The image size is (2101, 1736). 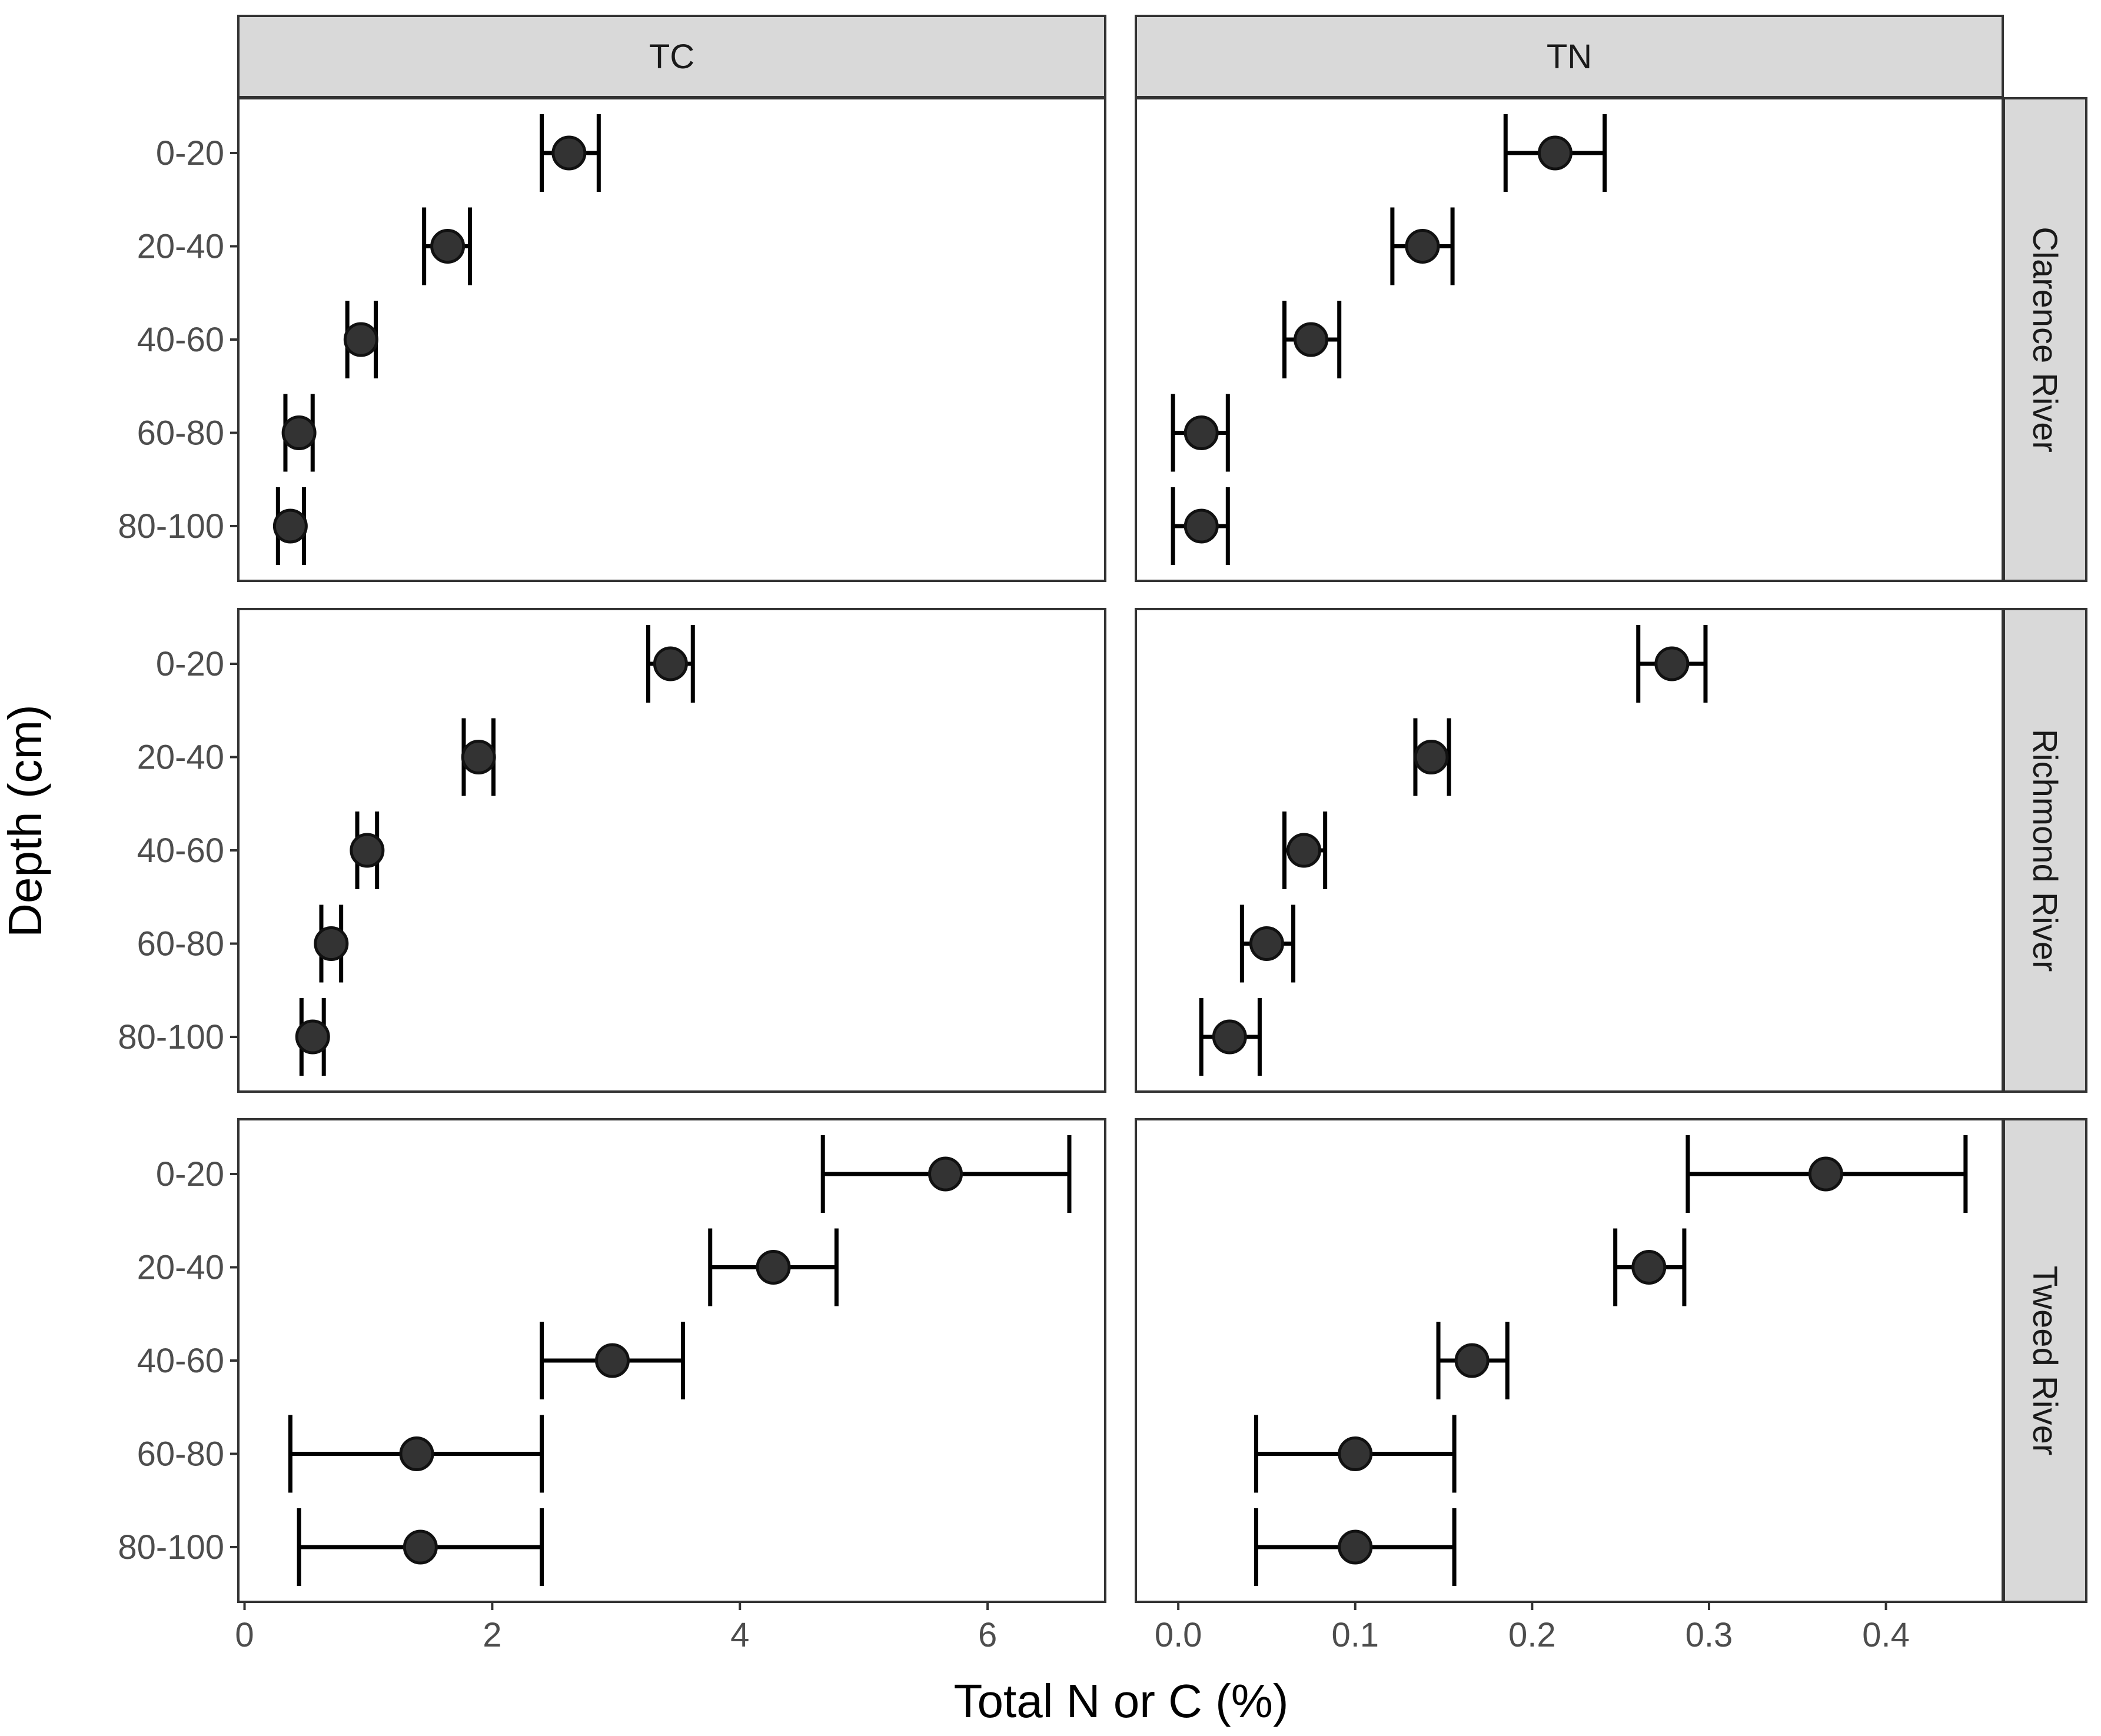 What do you see at coordinates (1178, 1635) in the screenshot?
I see `x-tick-label: 0.0` at bounding box center [1178, 1635].